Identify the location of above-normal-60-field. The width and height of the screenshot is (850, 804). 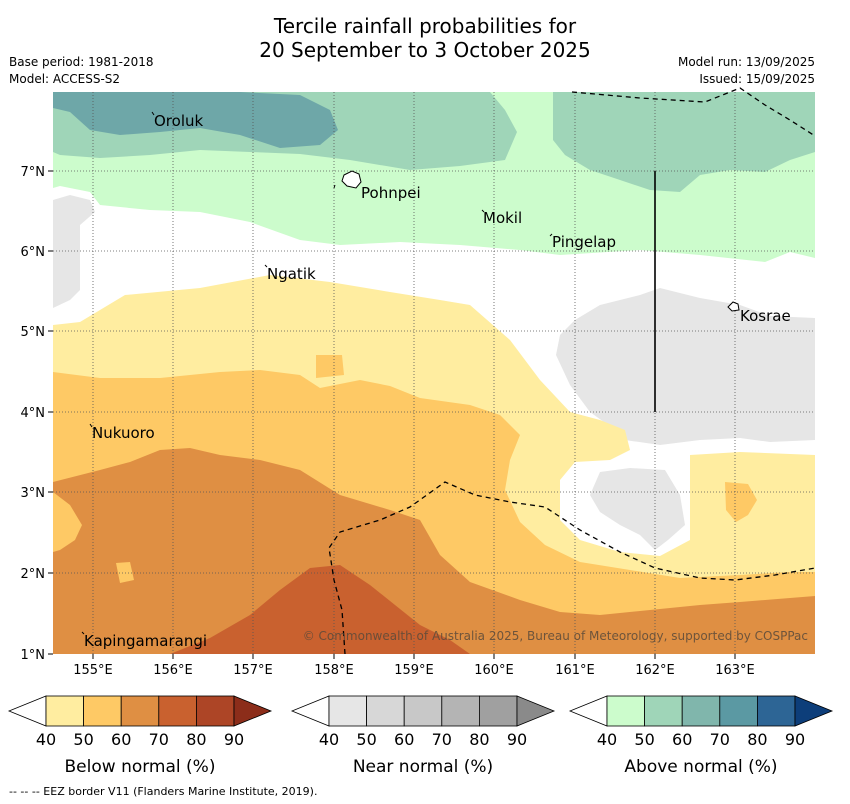
(195, 120).